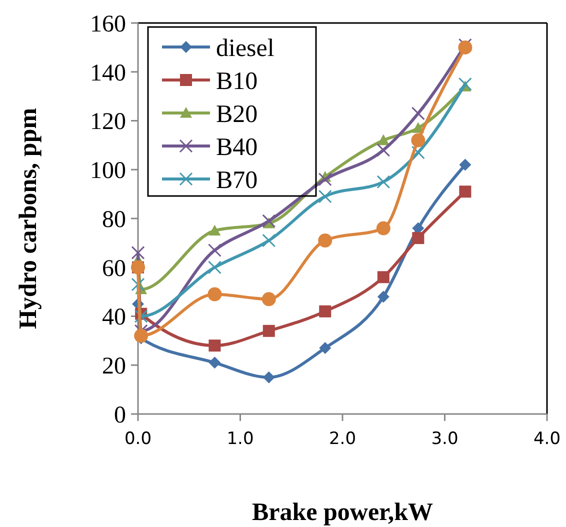 The image size is (566, 527). What do you see at coordinates (342, 439) in the screenshot?
I see `x-tick-label: 2.0` at bounding box center [342, 439].